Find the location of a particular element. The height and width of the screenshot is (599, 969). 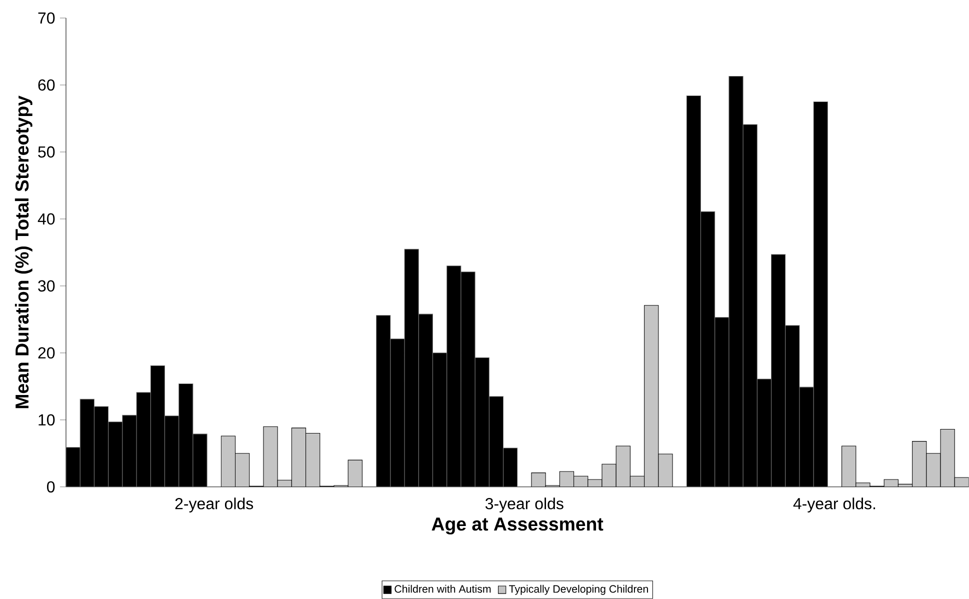

y-tick-label: 70 is located at coordinates (46, 18).